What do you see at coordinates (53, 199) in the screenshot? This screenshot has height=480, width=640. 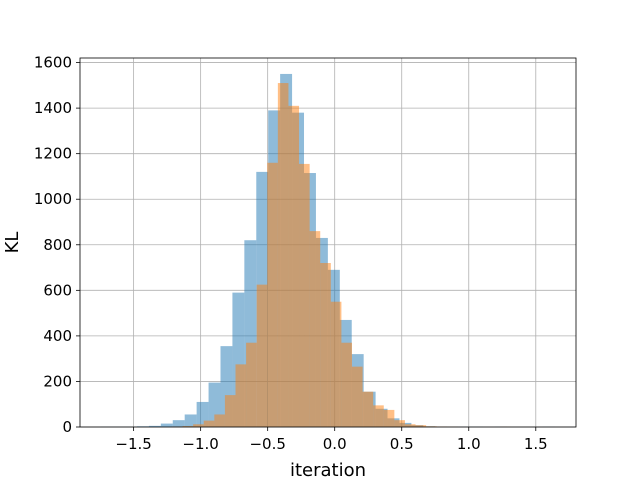 I see `y-tick-label: 1000` at bounding box center [53, 199].